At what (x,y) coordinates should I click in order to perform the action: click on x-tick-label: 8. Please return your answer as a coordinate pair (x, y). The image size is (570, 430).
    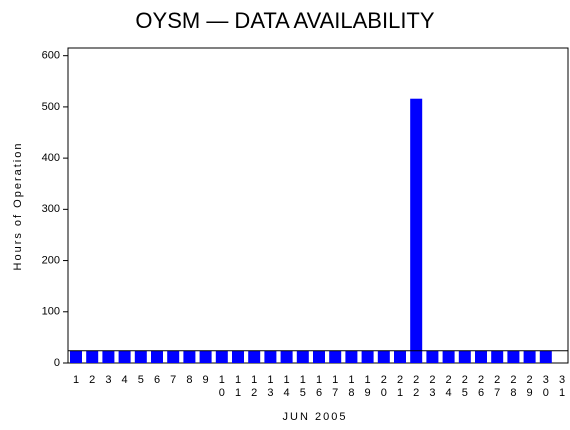
    Looking at the image, I should click on (189, 380).